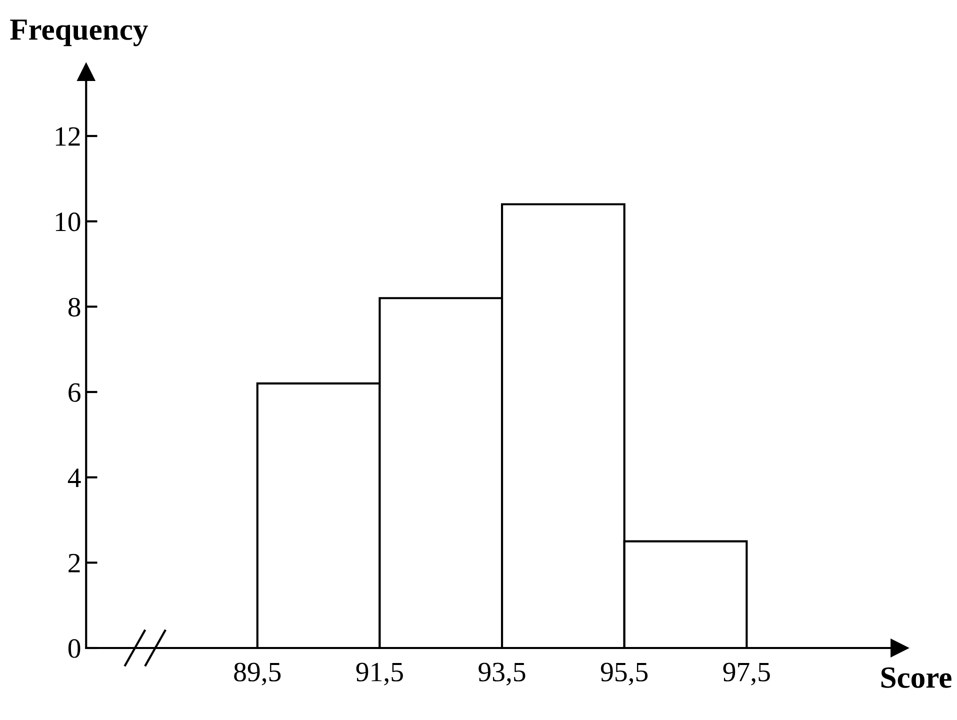 The image size is (957, 720). Describe the element at coordinates (624, 674) in the screenshot. I see `x-tick-label: 95,5` at that location.